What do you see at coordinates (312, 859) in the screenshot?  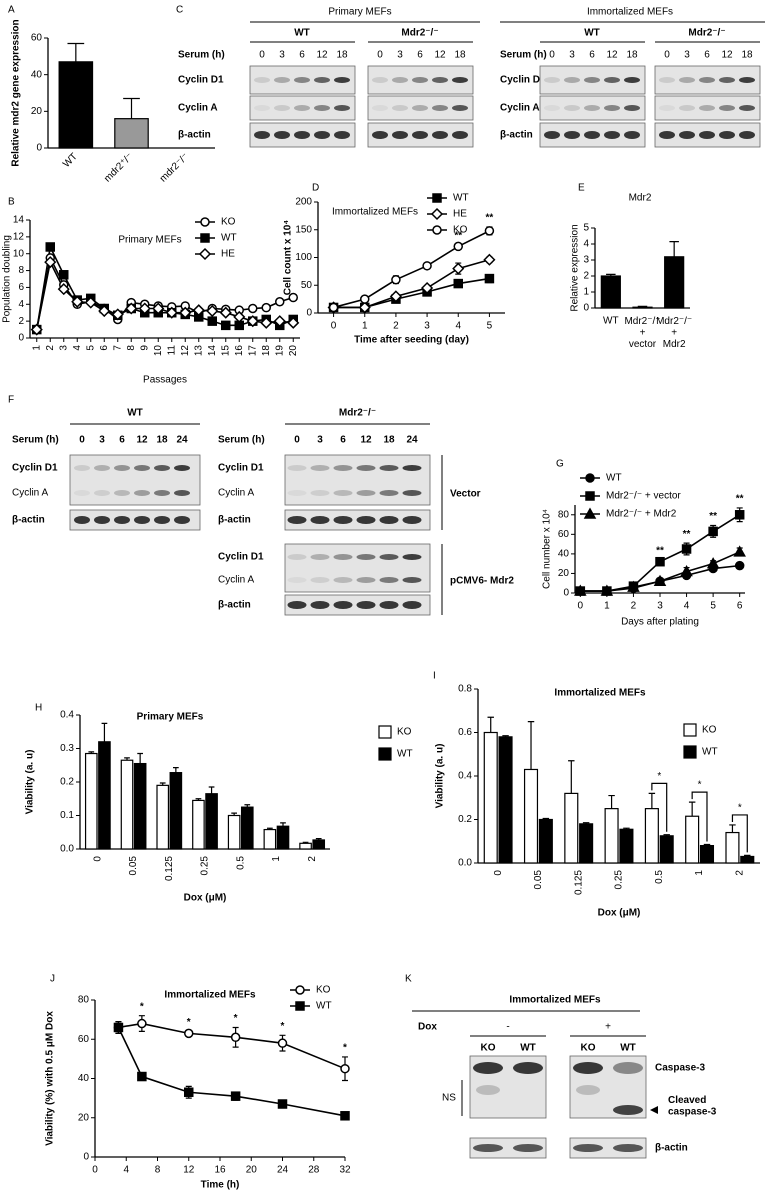 I see `x-tick-label: 2` at bounding box center [312, 859].